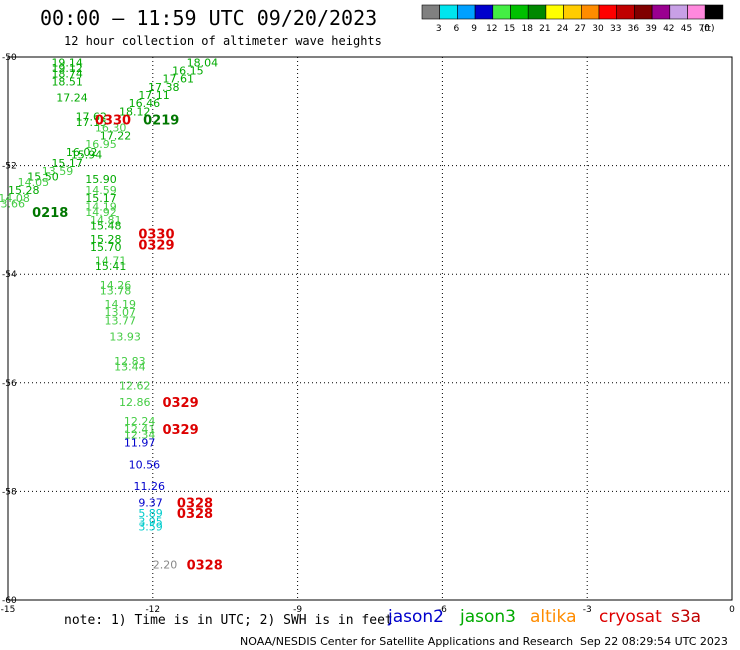 This screenshot has height=650, width=740. Describe the element at coordinates (209, 18) in the screenshot. I see `page-title: 00:00 – 11:59 UTC 09/20/2023` at that location.